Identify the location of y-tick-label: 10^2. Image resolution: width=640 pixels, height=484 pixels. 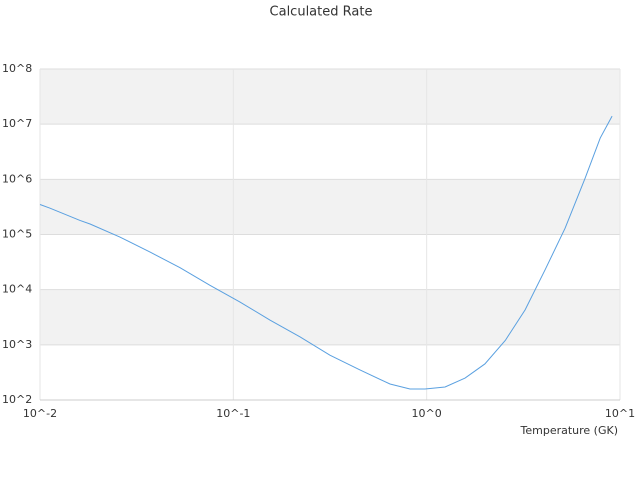
(17, 399).